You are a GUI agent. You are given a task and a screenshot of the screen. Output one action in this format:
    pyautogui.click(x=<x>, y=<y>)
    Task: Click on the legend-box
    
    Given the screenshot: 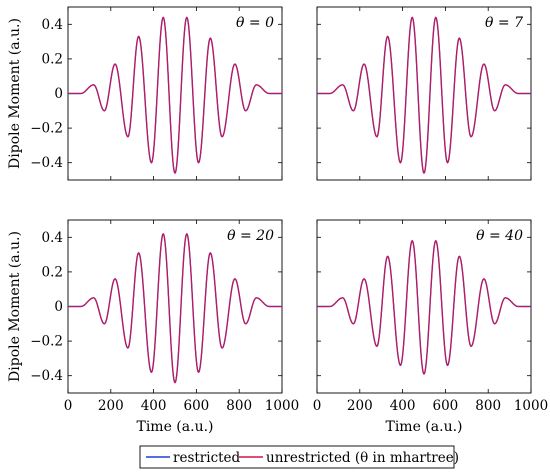 What is the action you would take?
    pyautogui.click(x=297, y=457)
    